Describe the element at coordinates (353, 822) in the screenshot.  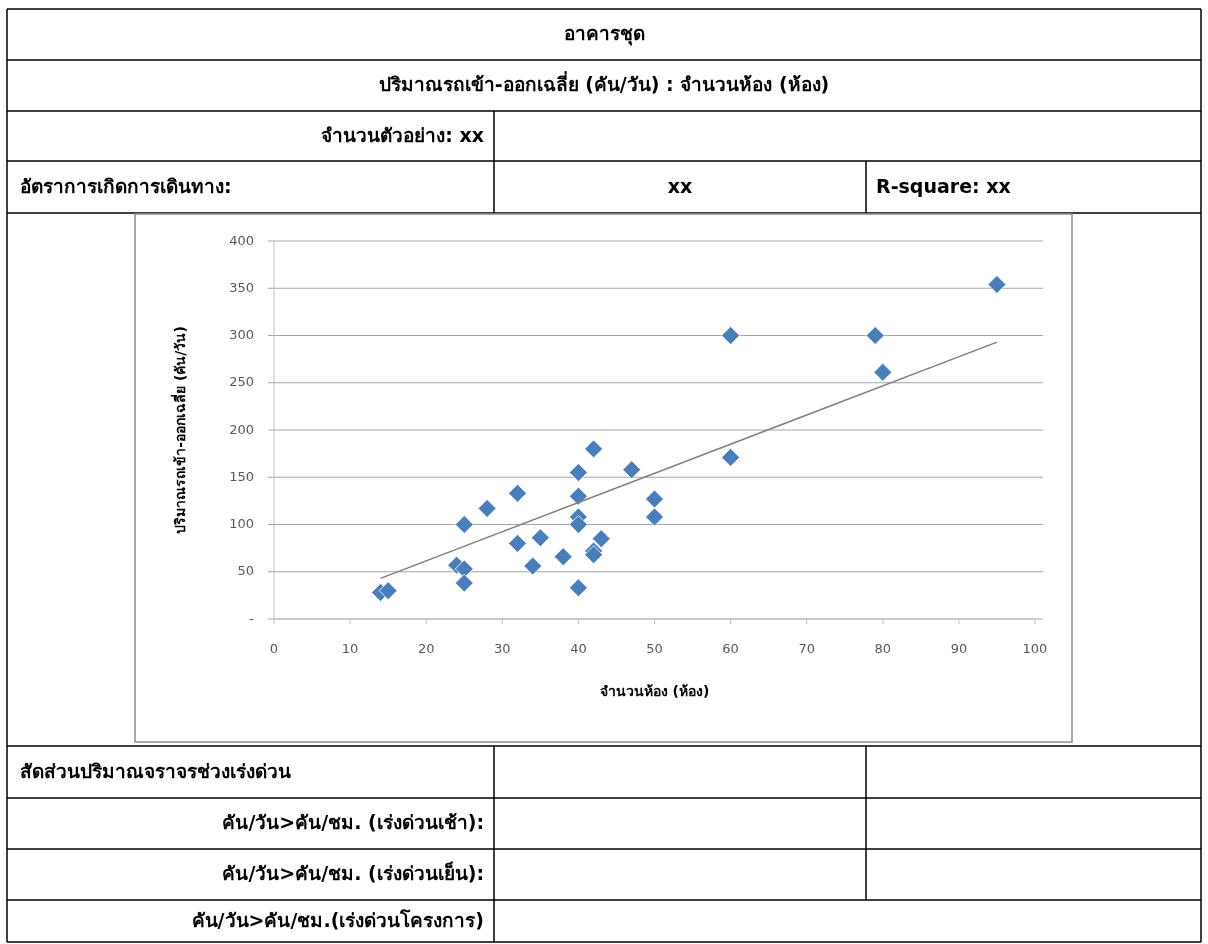
I see `annotation: คัน/วัน>คัน/ชม. (เร่งด่วนเช้า):` at that location.